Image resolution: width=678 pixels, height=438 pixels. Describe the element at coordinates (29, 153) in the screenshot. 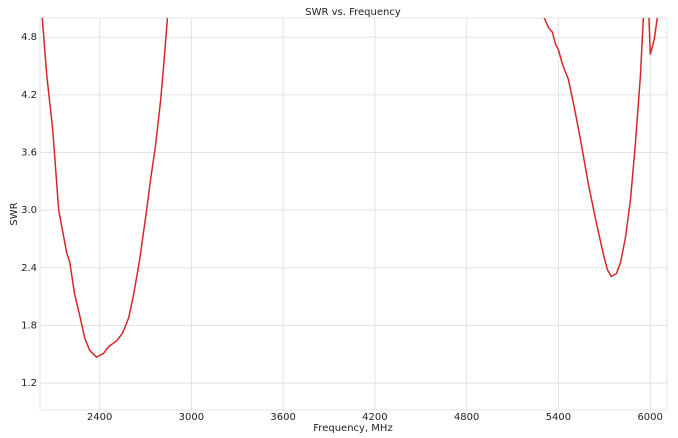

I see `y-tick-label: 3.6` at that location.